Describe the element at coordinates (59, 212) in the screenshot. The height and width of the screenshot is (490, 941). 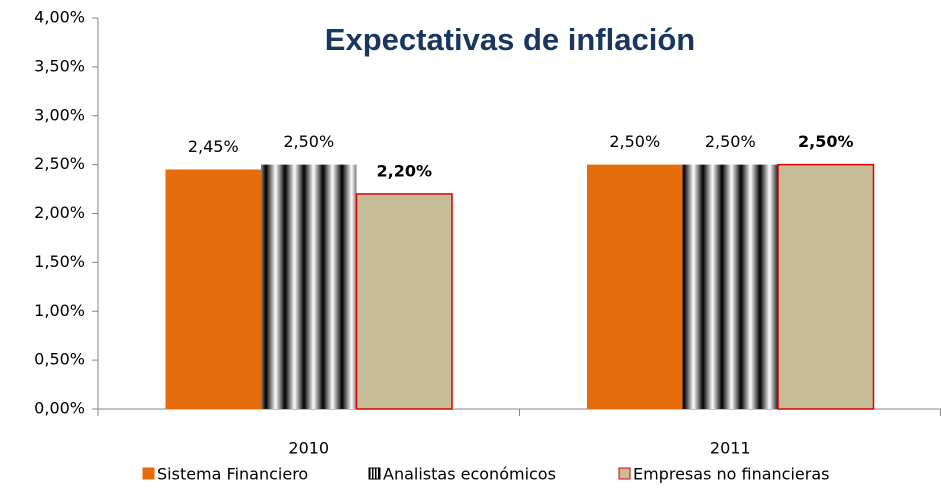
I see `y-tick-label: 2,00%` at that location.